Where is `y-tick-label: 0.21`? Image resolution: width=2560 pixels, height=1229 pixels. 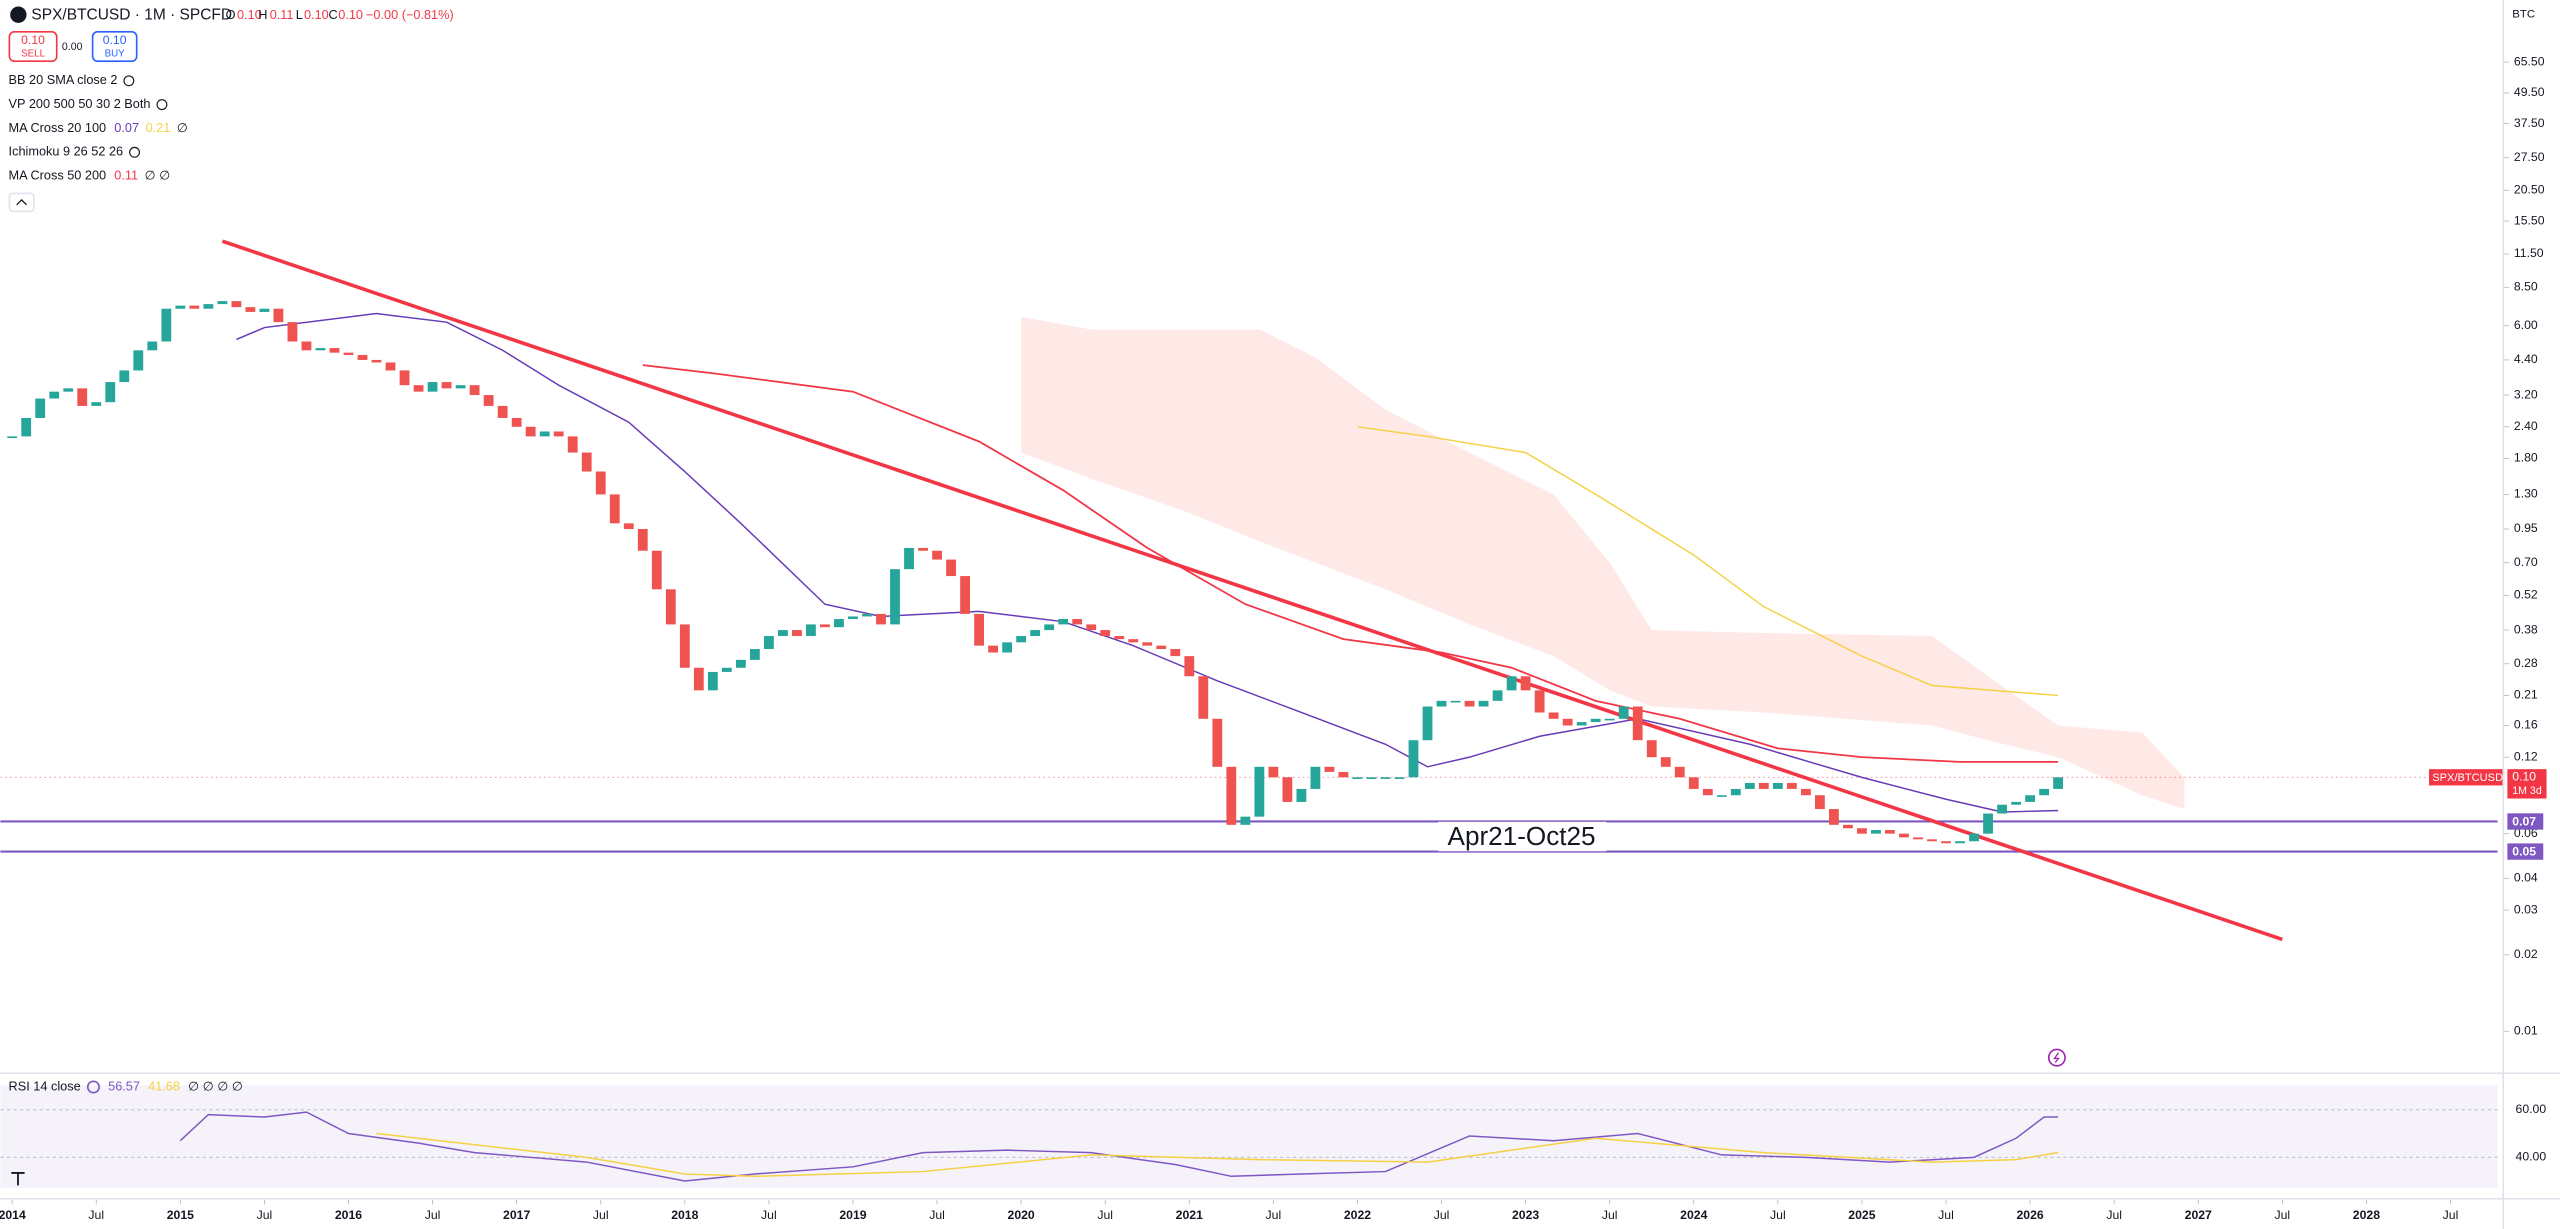 y-tick-label: 0.21 is located at coordinates (2526, 695).